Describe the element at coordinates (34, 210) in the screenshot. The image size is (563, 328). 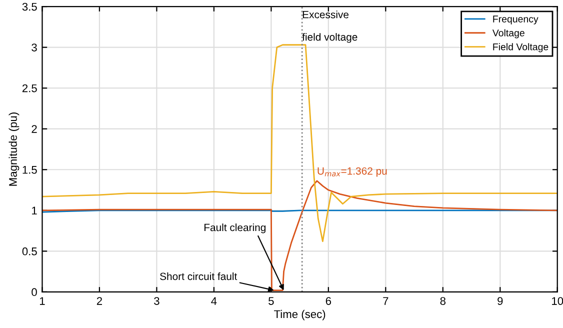
I see `y-tick-label: 1` at that location.